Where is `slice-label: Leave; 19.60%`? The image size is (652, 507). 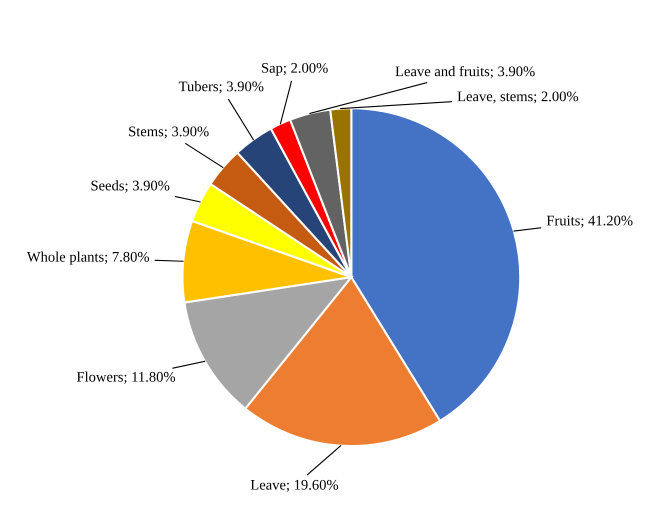
slice-label: Leave; 19.60% is located at coordinates (294, 486).